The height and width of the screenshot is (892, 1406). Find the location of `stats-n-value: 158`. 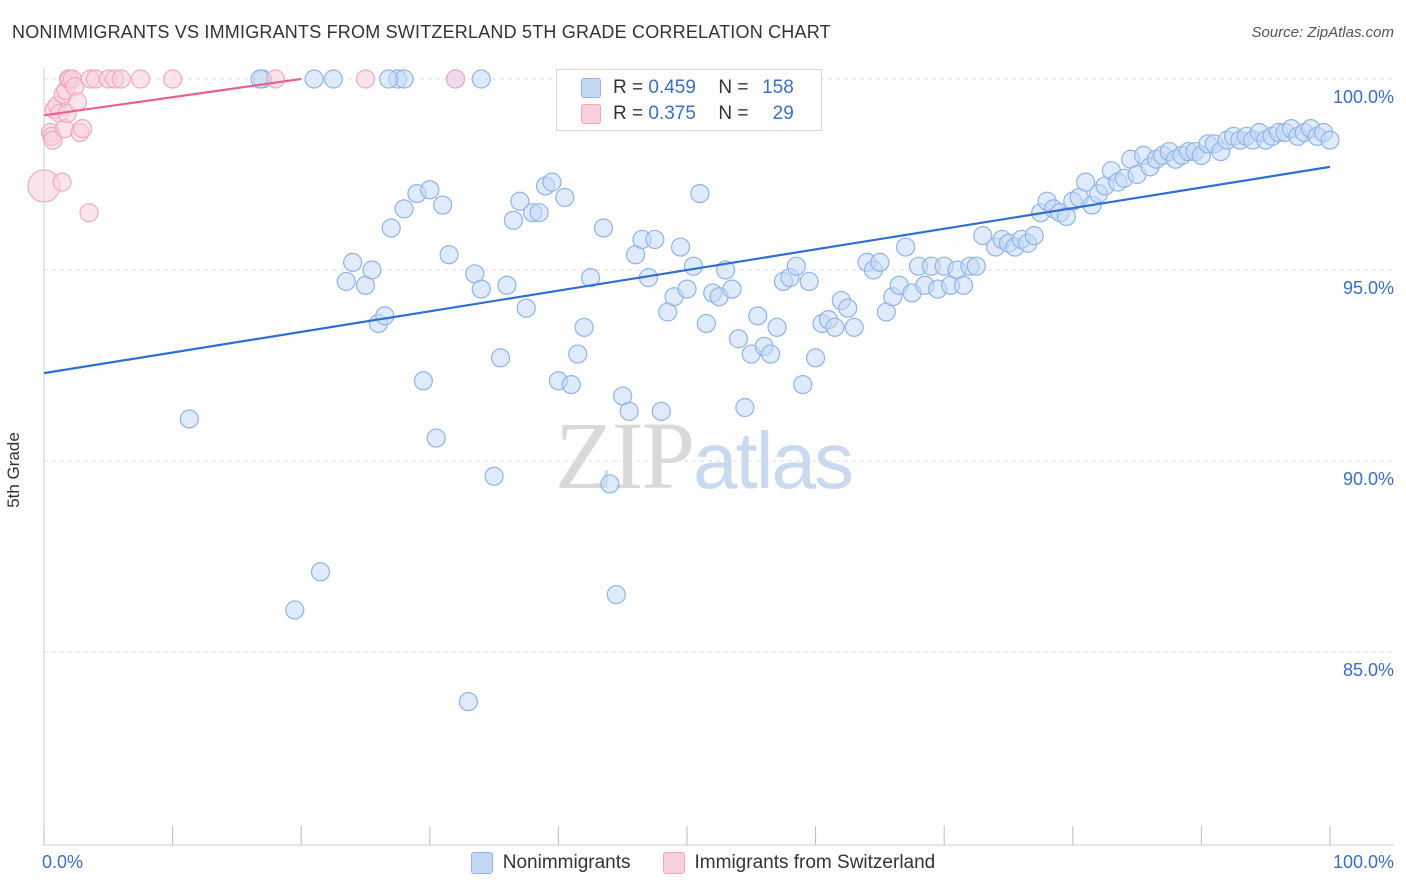

stats-n-value: 158 is located at coordinates (778, 87).